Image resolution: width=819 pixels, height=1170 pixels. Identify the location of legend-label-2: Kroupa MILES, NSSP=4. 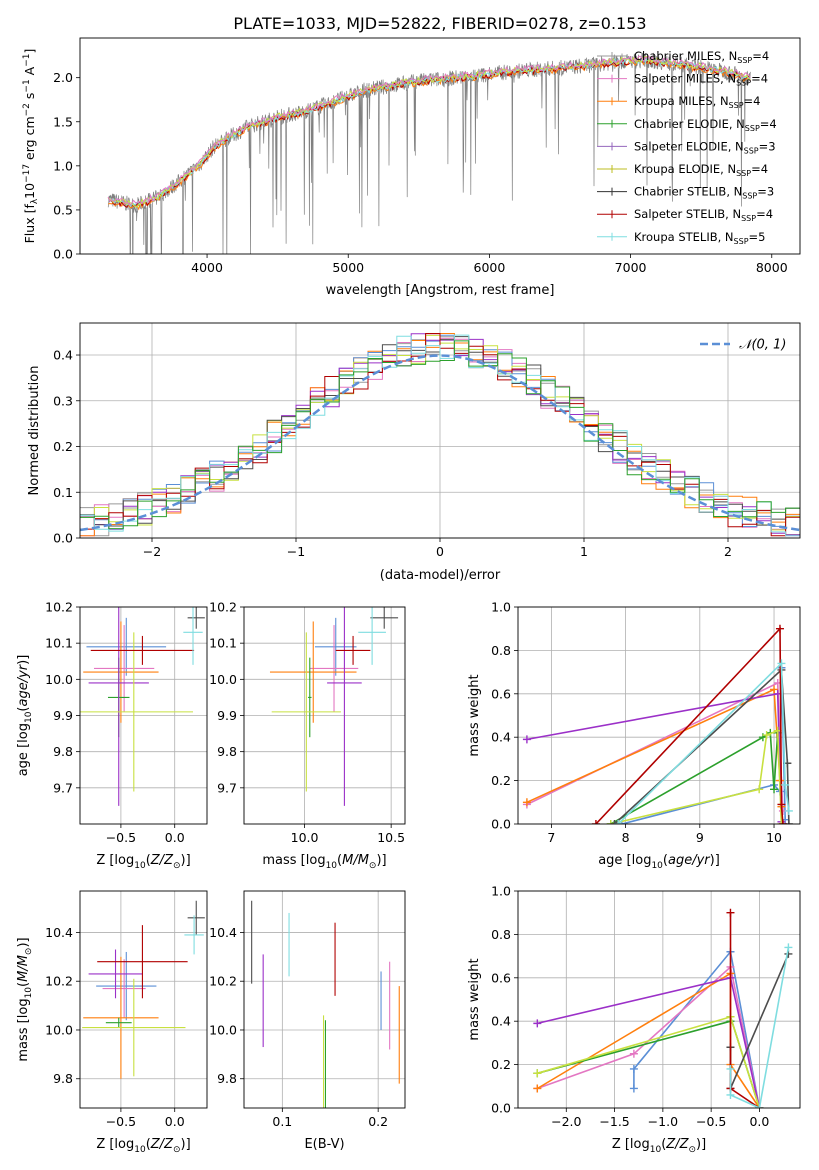
(697, 102).